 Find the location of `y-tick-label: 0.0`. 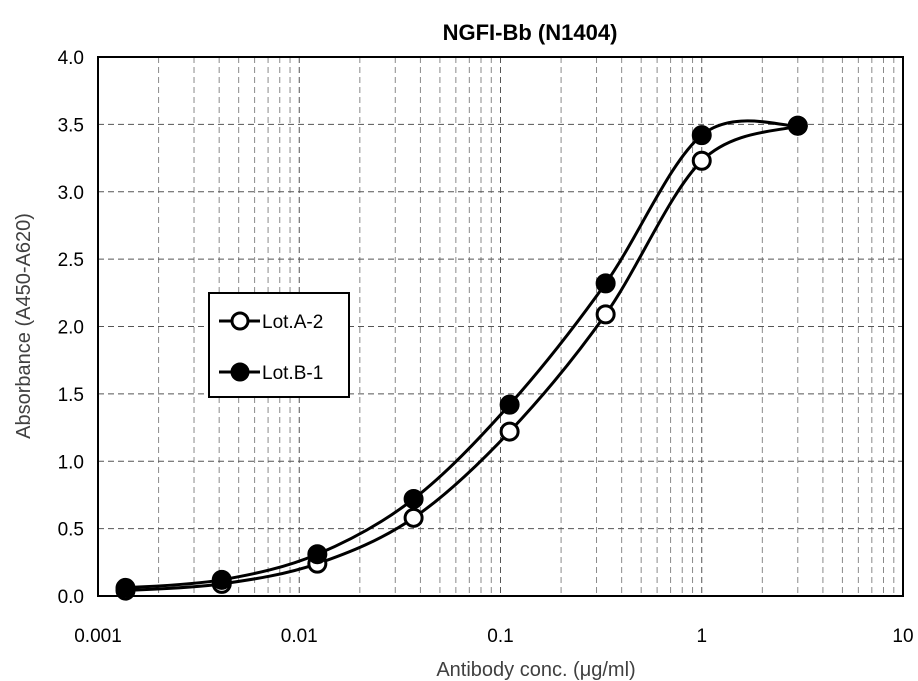

y-tick-label: 0.0 is located at coordinates (71, 597).